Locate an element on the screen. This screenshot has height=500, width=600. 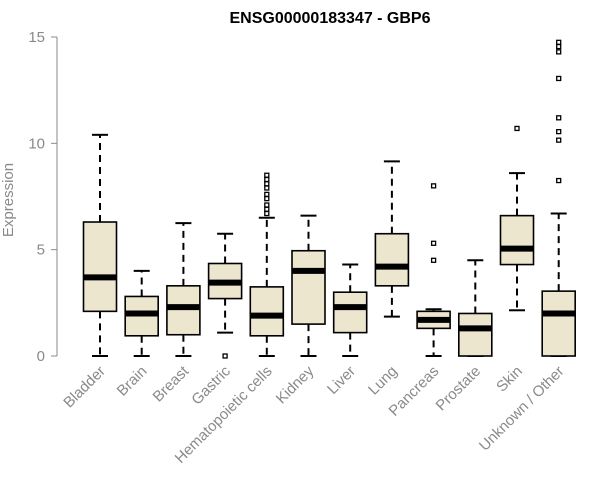
x-tick-label: Liver is located at coordinates (341, 380).